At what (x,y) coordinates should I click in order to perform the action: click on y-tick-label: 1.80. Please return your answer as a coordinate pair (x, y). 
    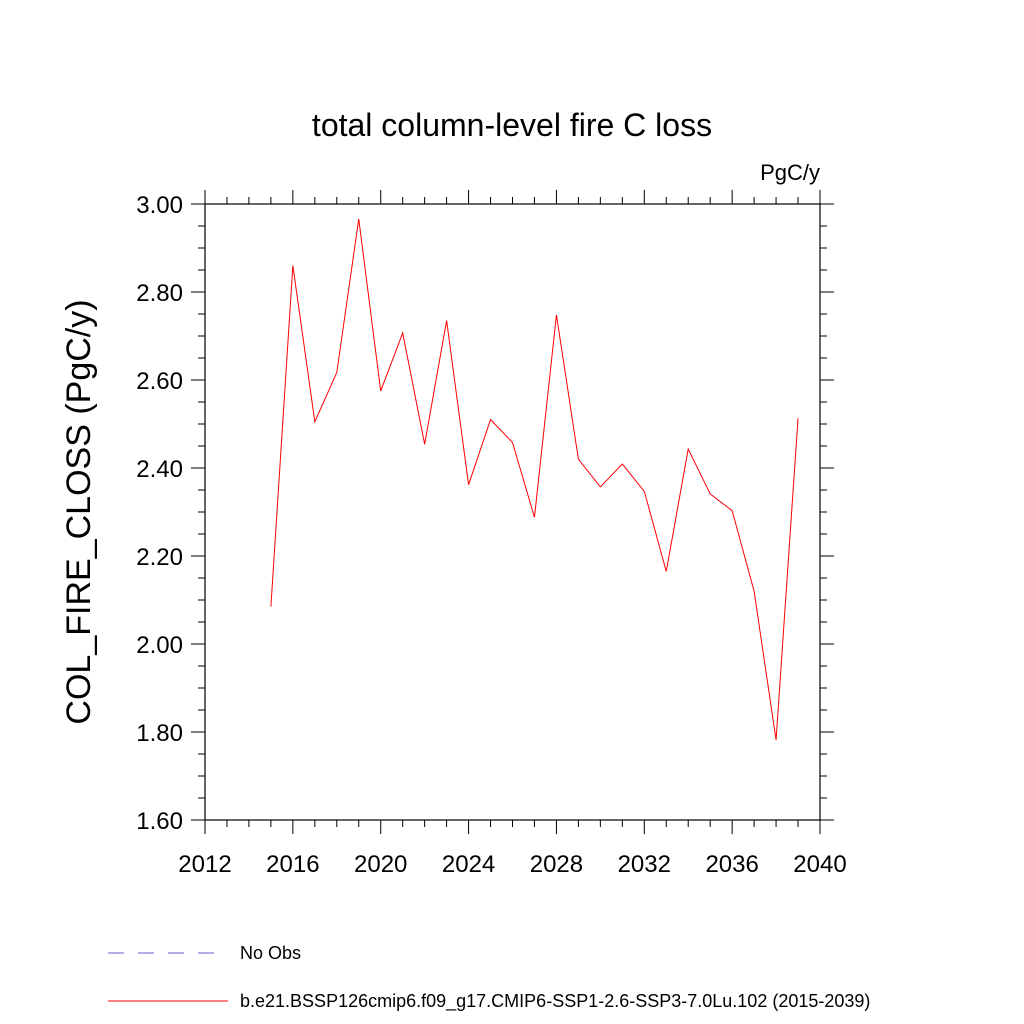
    Looking at the image, I should click on (159, 733).